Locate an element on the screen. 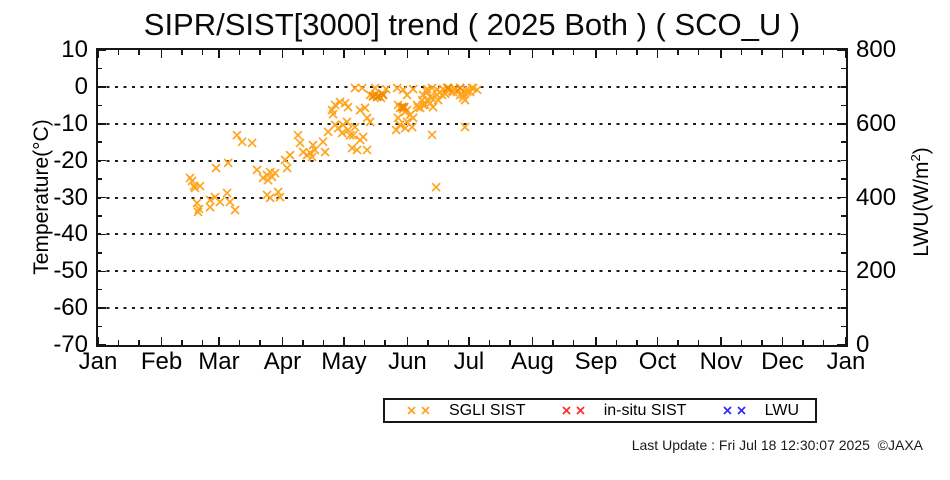  y-tick-label-right: 200 is located at coordinates (876, 271).